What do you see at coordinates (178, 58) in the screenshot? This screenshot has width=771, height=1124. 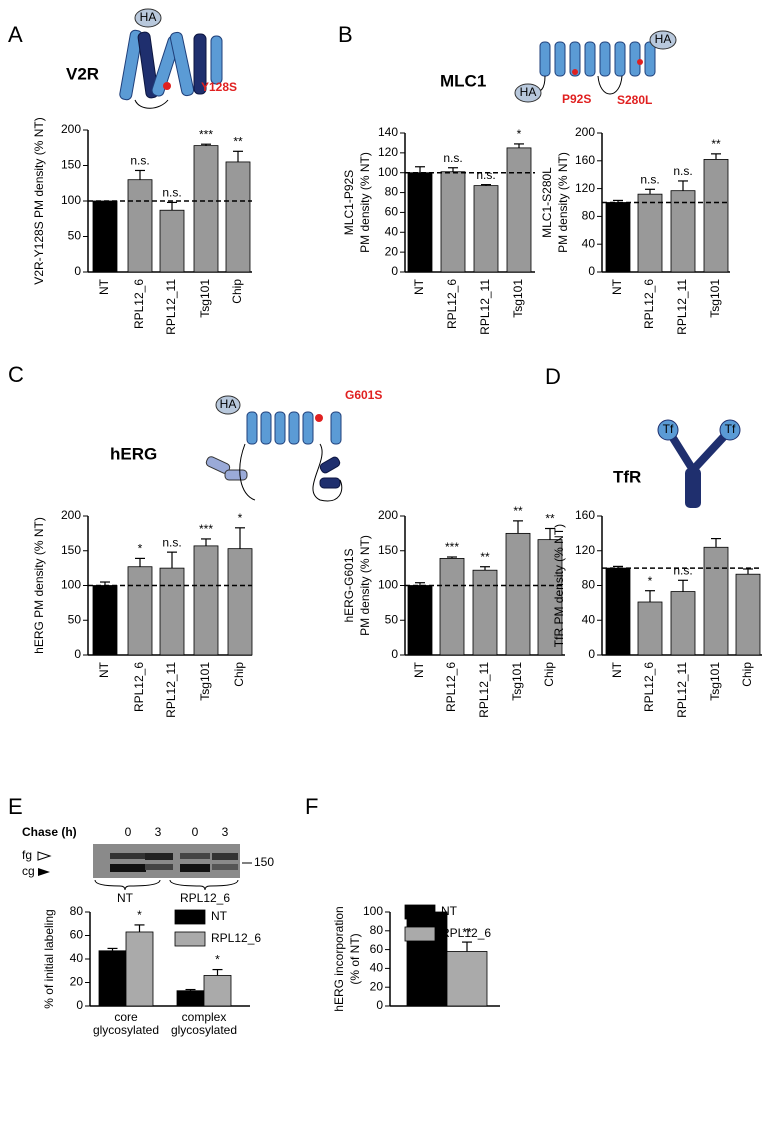 I see `v2r-diagram: HA Y128S` at bounding box center [178, 58].